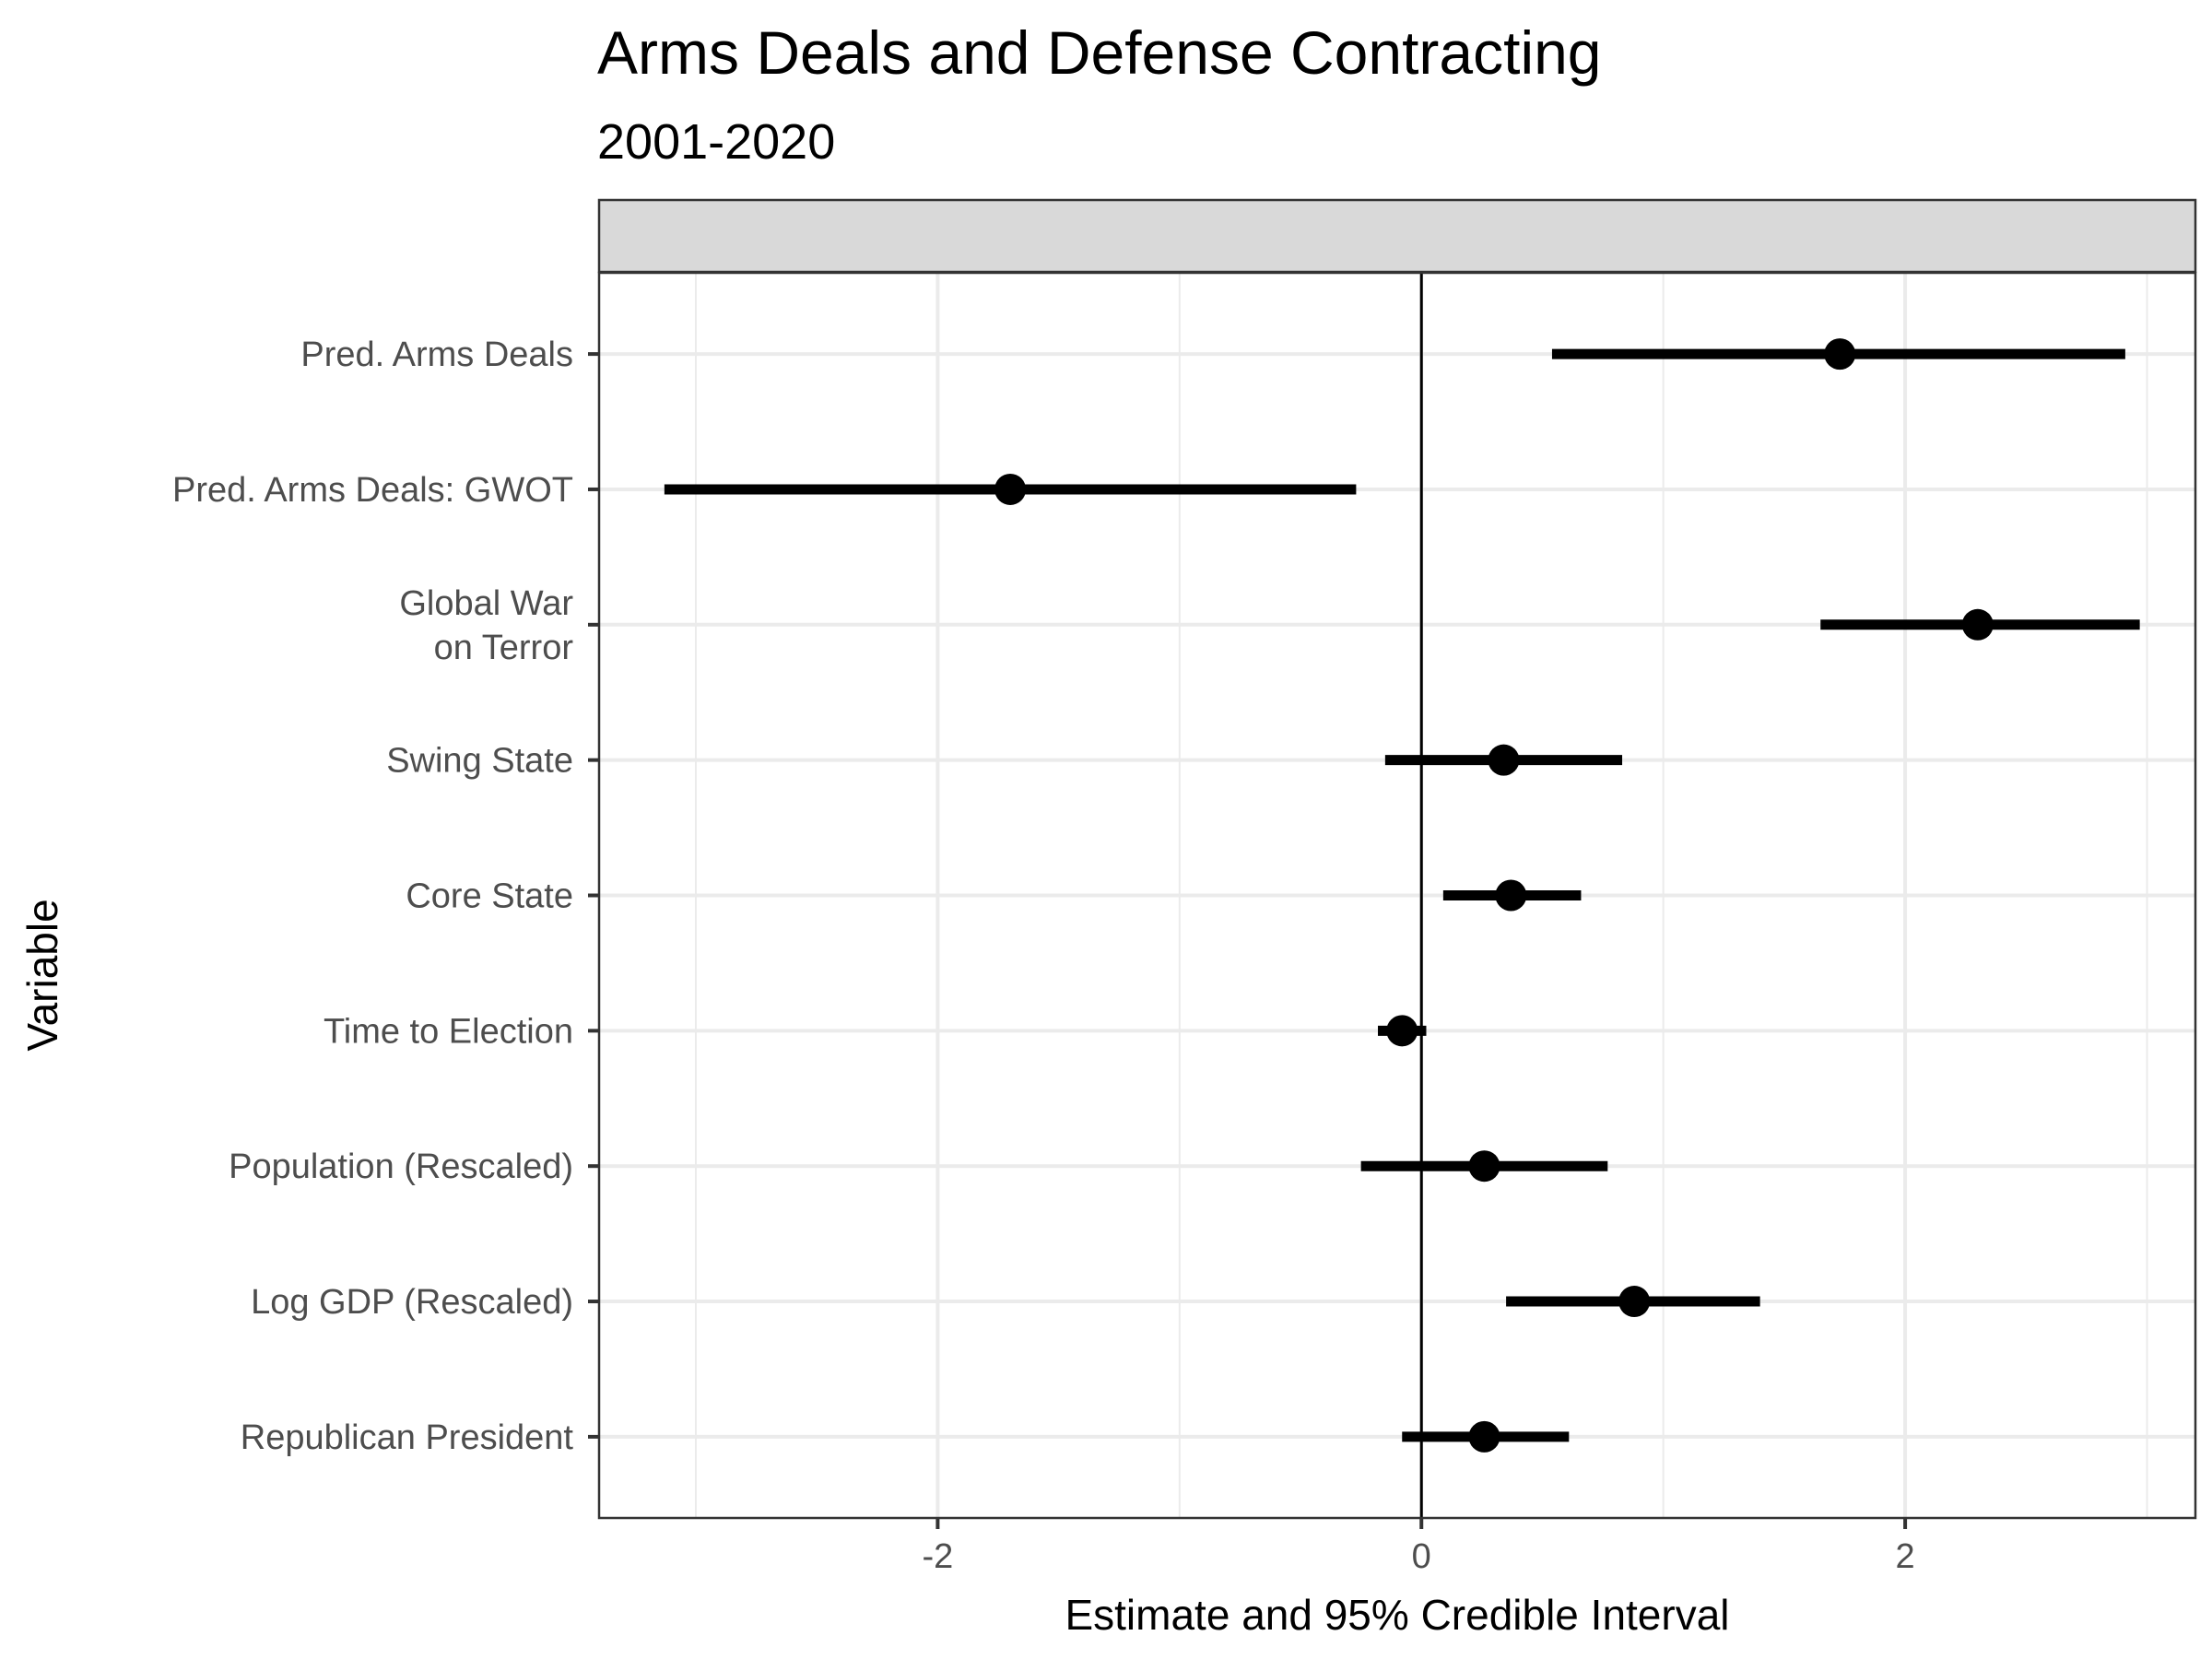 The width and height of the screenshot is (2212, 1659). Describe the element at coordinates (401, 1166) in the screenshot. I see `y-tick-label: Population (Rescaled)` at that location.